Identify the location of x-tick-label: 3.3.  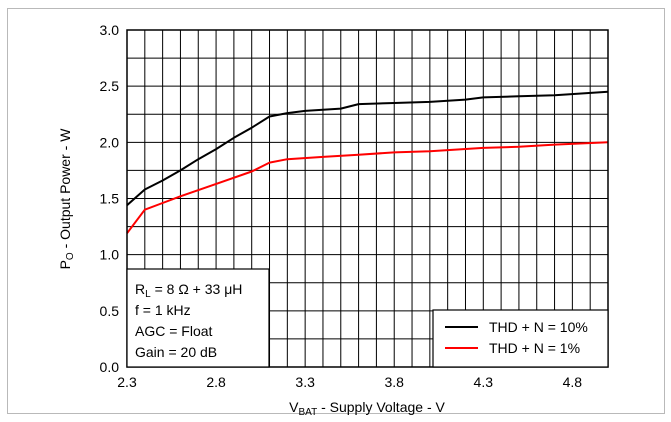
(305, 382).